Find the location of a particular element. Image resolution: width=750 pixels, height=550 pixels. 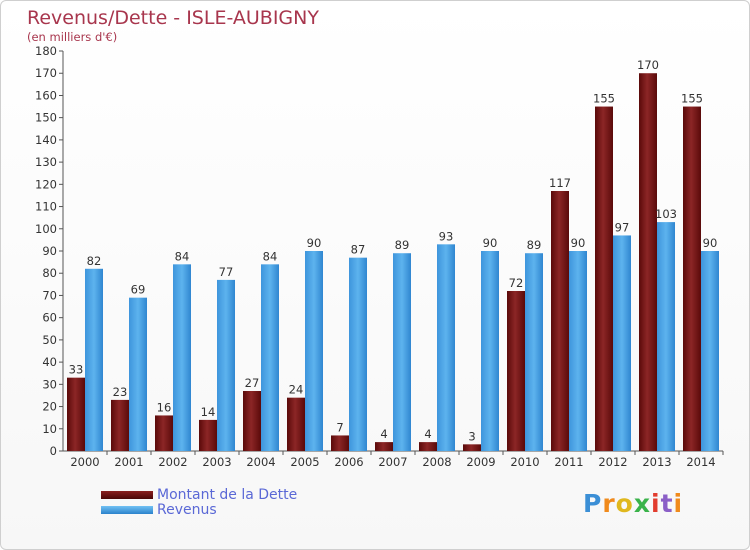

data-label-revenue: 77 is located at coordinates (226, 272).